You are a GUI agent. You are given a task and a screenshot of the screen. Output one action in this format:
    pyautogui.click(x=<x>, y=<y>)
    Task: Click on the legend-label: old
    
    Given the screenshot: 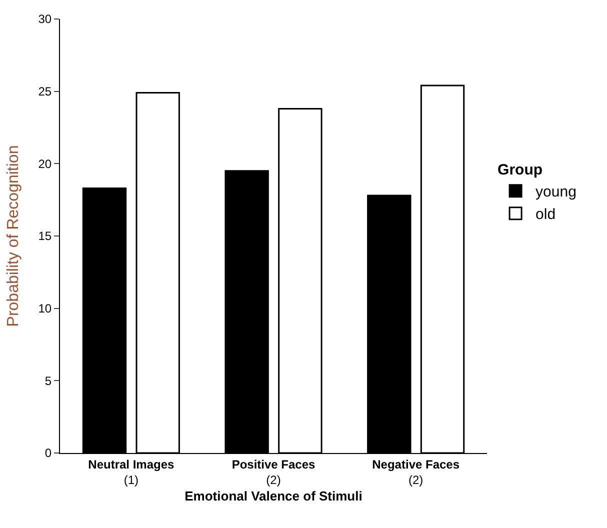 What is the action you would take?
    pyautogui.click(x=546, y=215)
    